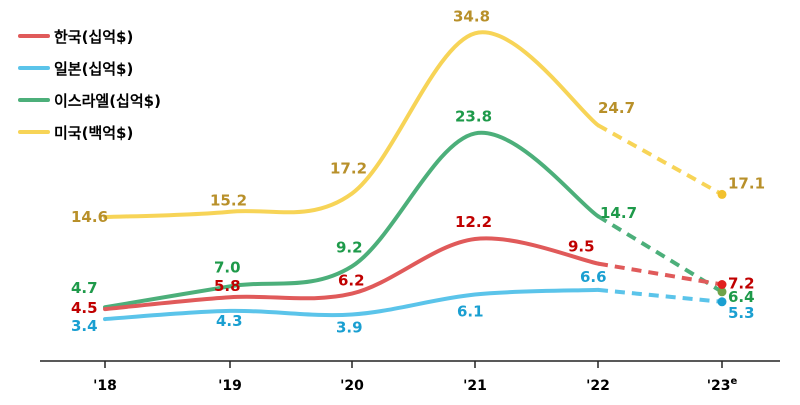  What do you see at coordinates (84, 308) in the screenshot?
I see `data-label-korea-0: 4.5` at bounding box center [84, 308].